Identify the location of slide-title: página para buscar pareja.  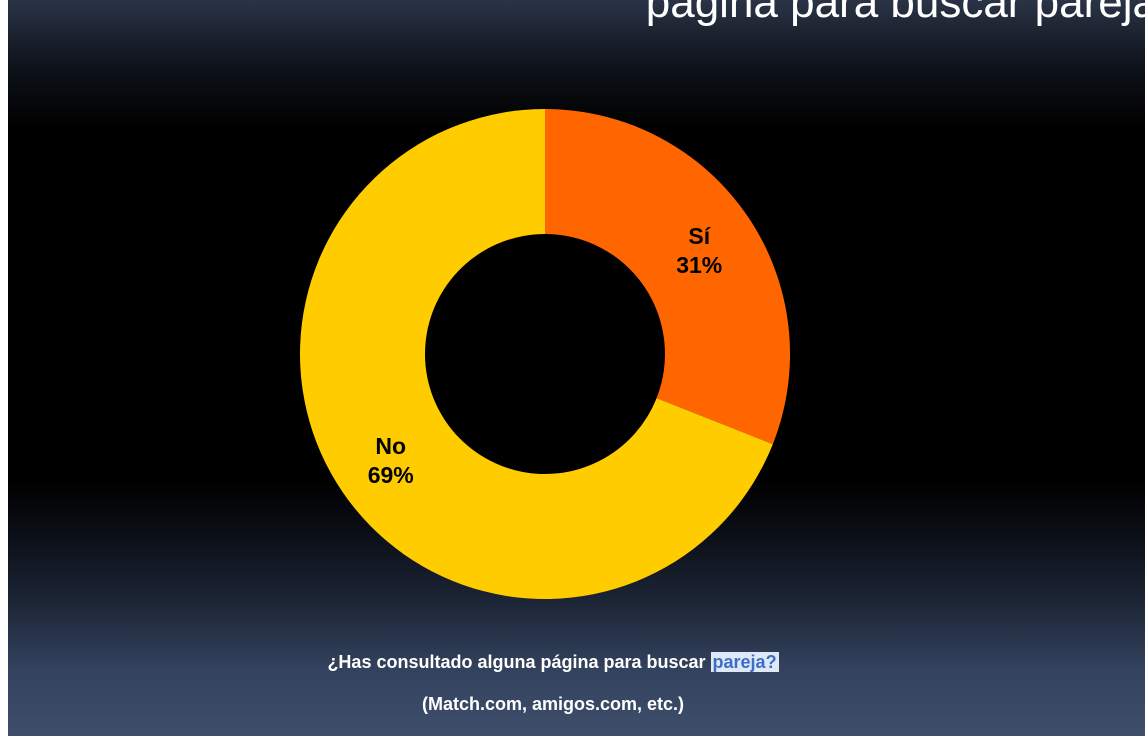
(895, 13).